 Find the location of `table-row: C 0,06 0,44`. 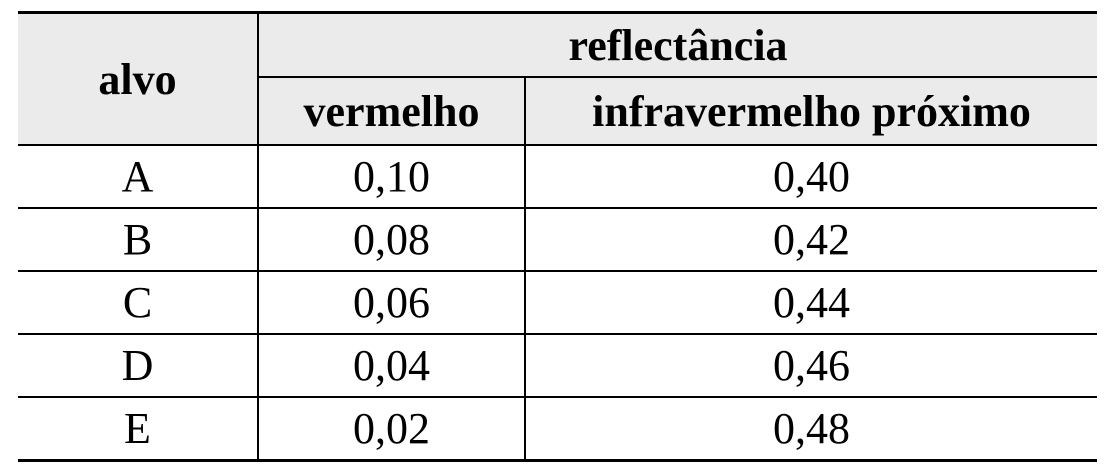

table-row: C 0,06 0,44 is located at coordinates (558, 302).